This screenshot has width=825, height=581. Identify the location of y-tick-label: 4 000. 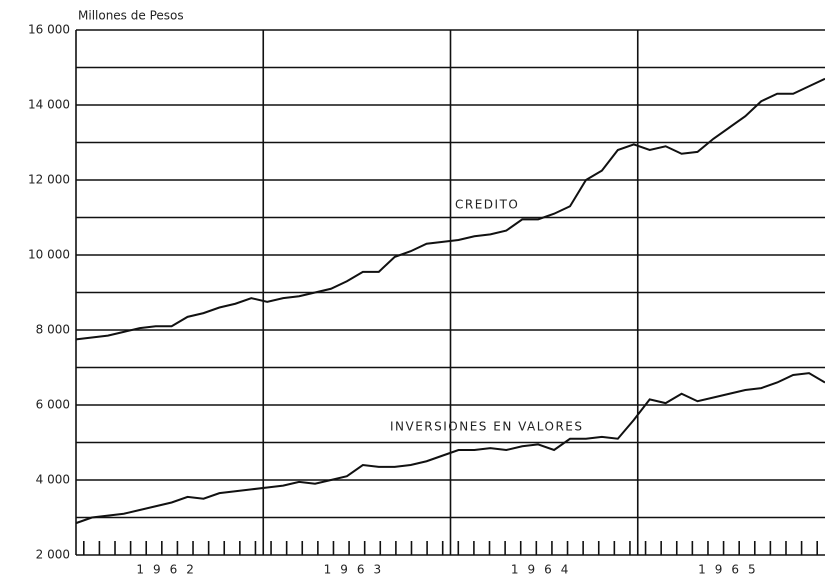
(53, 480).